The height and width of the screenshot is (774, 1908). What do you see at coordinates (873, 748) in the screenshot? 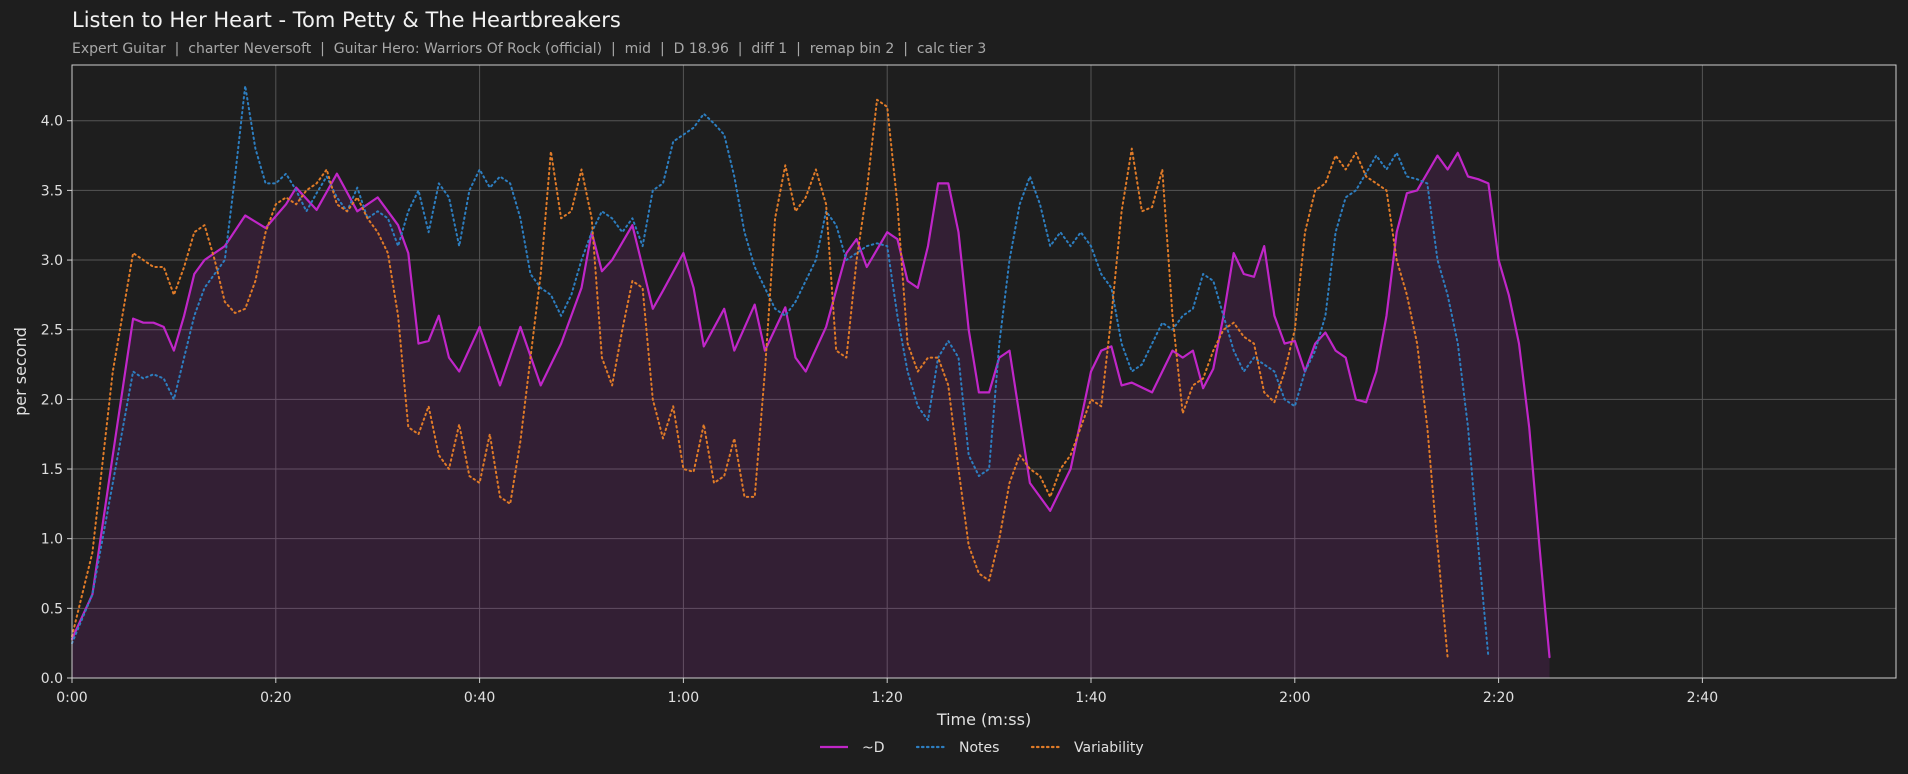
I see `legend-label: ~D` at bounding box center [873, 748].